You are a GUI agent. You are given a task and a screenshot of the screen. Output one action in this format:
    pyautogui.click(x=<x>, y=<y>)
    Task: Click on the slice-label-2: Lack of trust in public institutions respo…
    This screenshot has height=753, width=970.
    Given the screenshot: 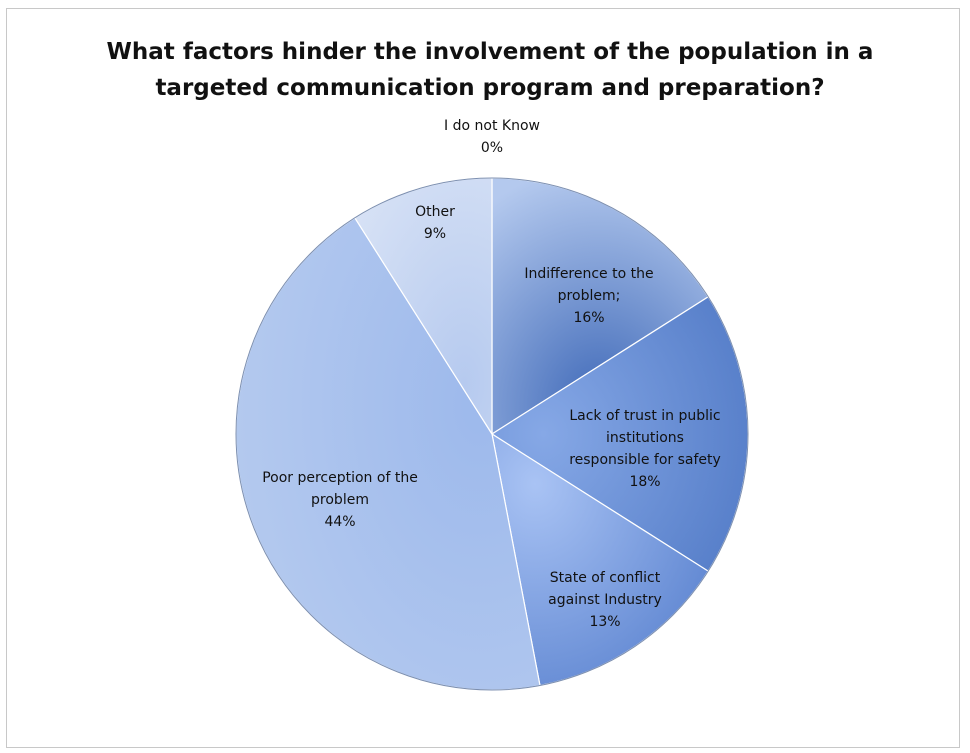 What is the action you would take?
    pyautogui.click(x=645, y=449)
    